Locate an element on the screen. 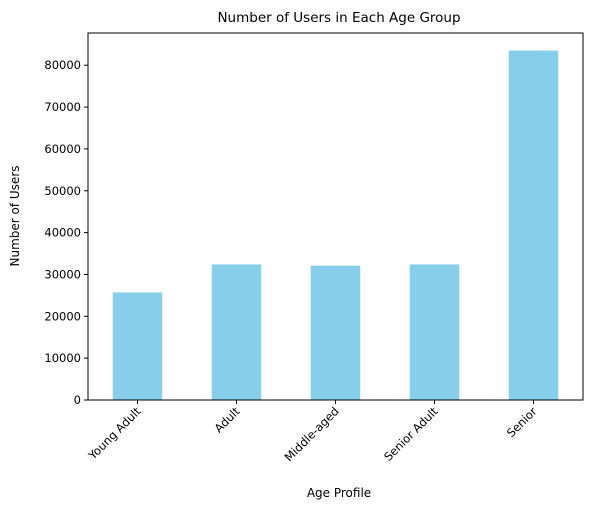 The height and width of the screenshot is (509, 589). x-tick-label: Middle-aged is located at coordinates (312, 434).